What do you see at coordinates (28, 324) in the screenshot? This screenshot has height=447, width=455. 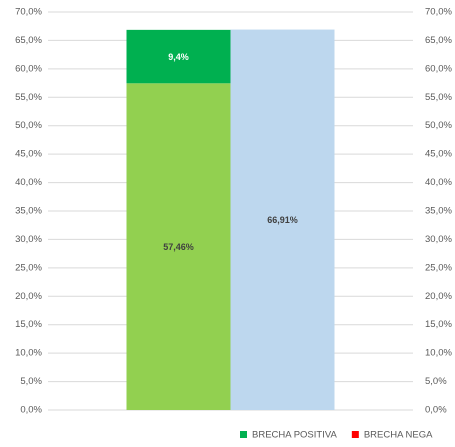 I see `y-tick-label: 15,0%` at bounding box center [28, 324].